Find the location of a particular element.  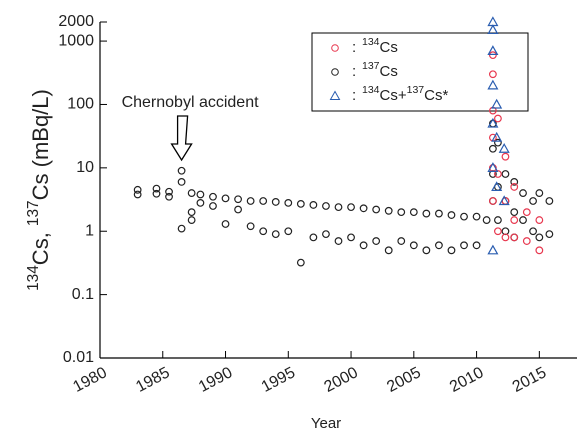

y-tick-label: 100 is located at coordinates (80, 104).